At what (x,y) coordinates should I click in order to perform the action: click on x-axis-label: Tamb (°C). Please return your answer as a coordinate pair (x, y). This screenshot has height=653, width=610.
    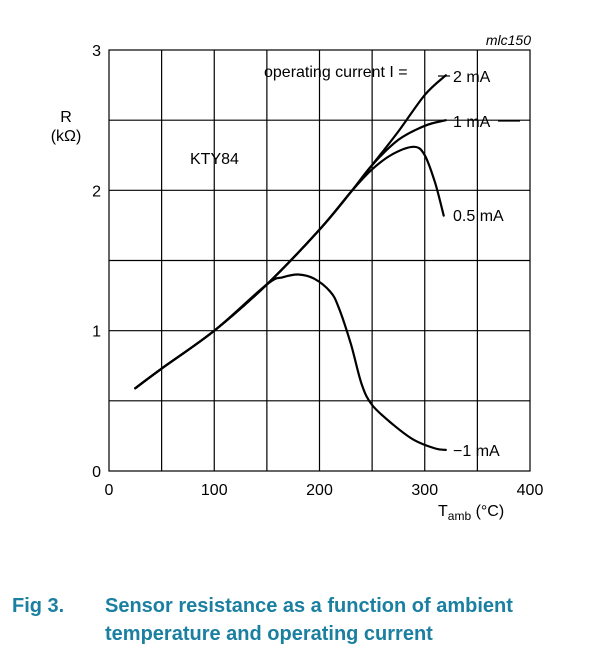
    Looking at the image, I should click on (471, 513).